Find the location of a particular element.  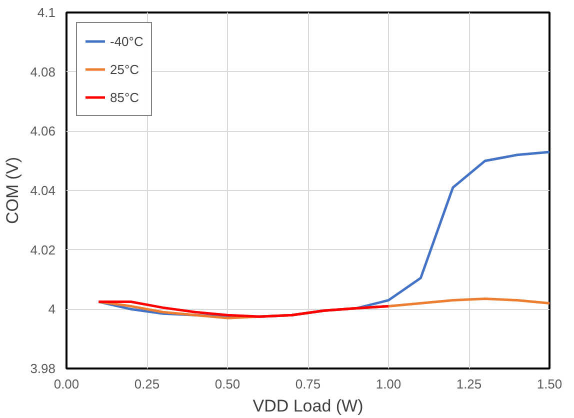

y-tick-label: 4.06 is located at coordinates (43, 131).